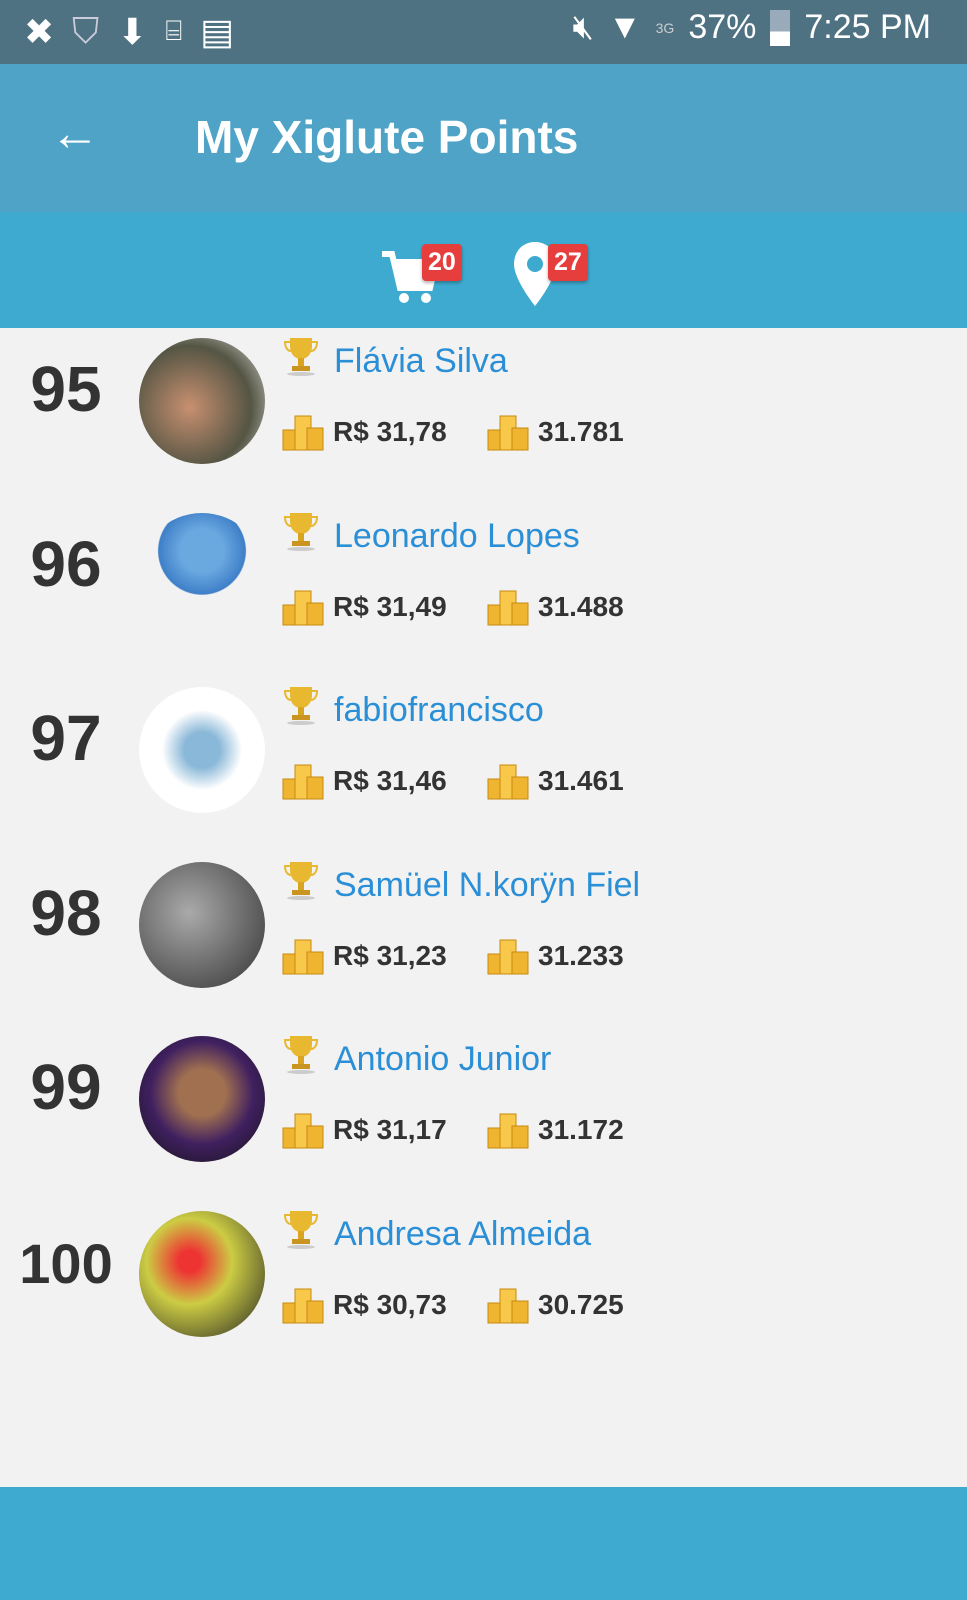 Image resolution: width=967 pixels, height=1600 pixels. What do you see at coordinates (39, 31) in the screenshot?
I see `app-icon: ✖` at bounding box center [39, 31].